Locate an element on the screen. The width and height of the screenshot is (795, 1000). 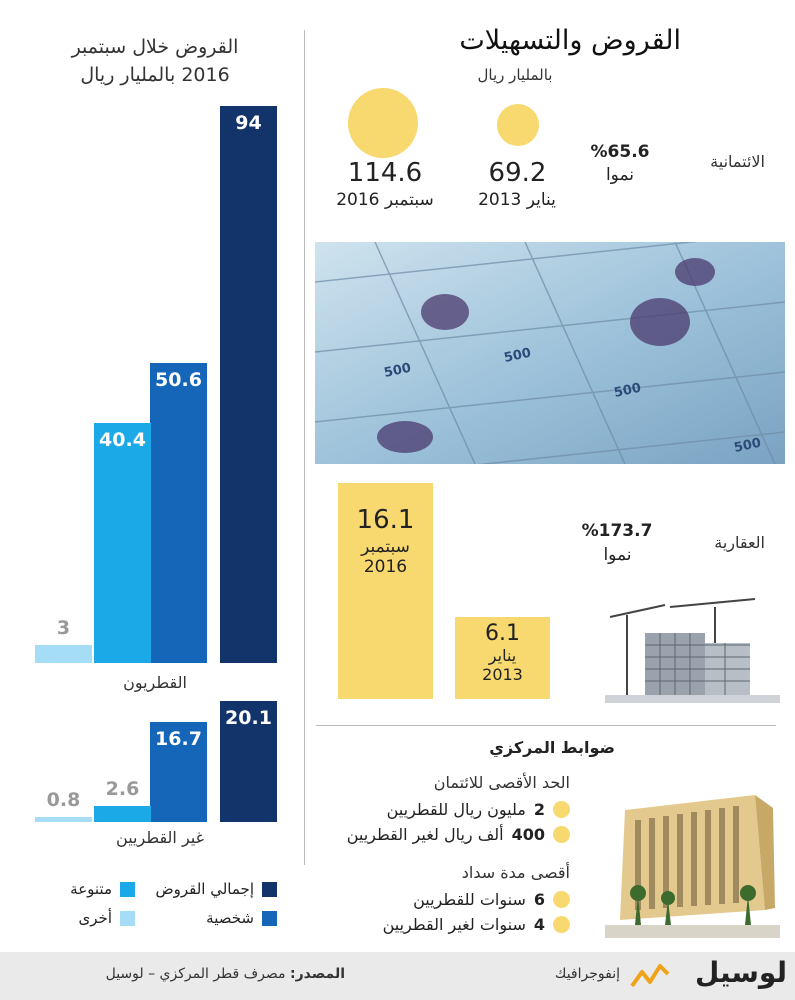
bar-personal-g0 is located at coordinates (178, 512).